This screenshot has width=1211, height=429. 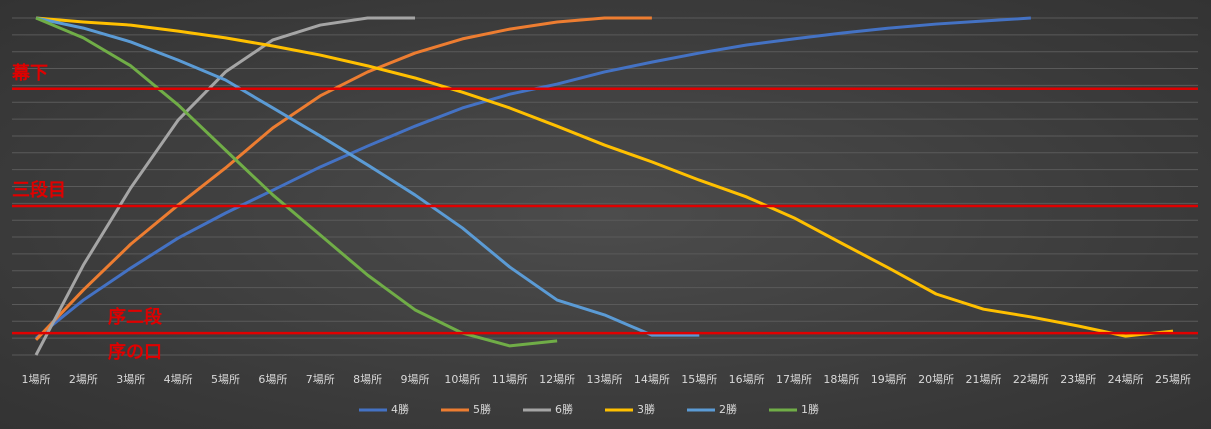 I want to click on x-tick-label: 1場所, so click(x=36, y=379).